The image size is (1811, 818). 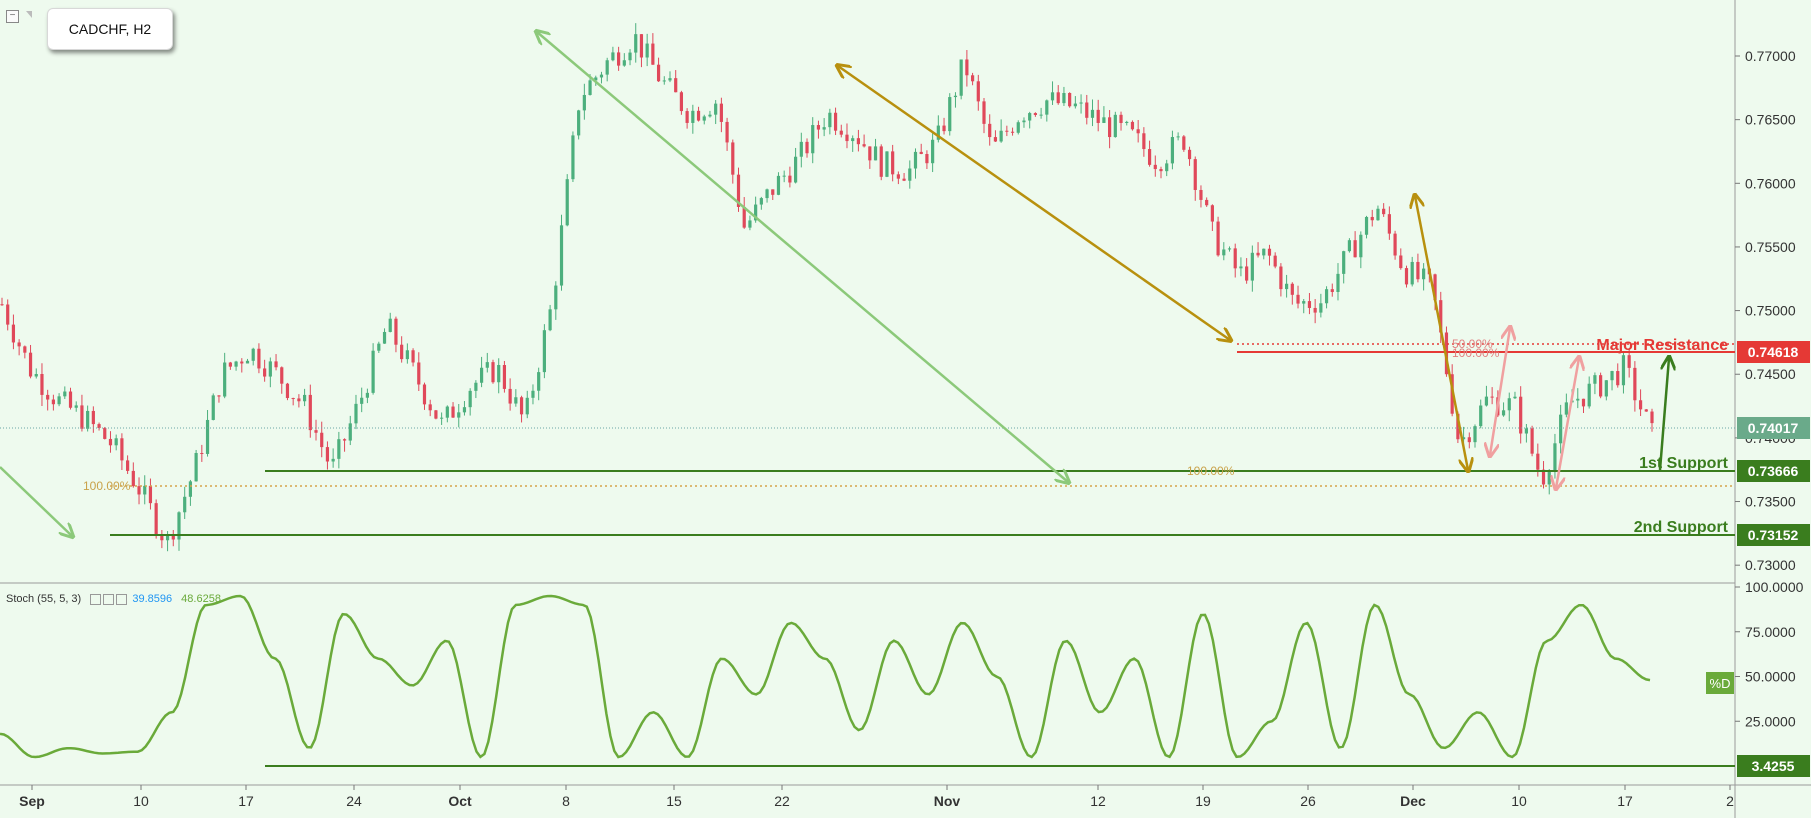 What do you see at coordinates (152, 599) in the screenshot?
I see `stoch-k-value: 39.8596` at bounding box center [152, 599].